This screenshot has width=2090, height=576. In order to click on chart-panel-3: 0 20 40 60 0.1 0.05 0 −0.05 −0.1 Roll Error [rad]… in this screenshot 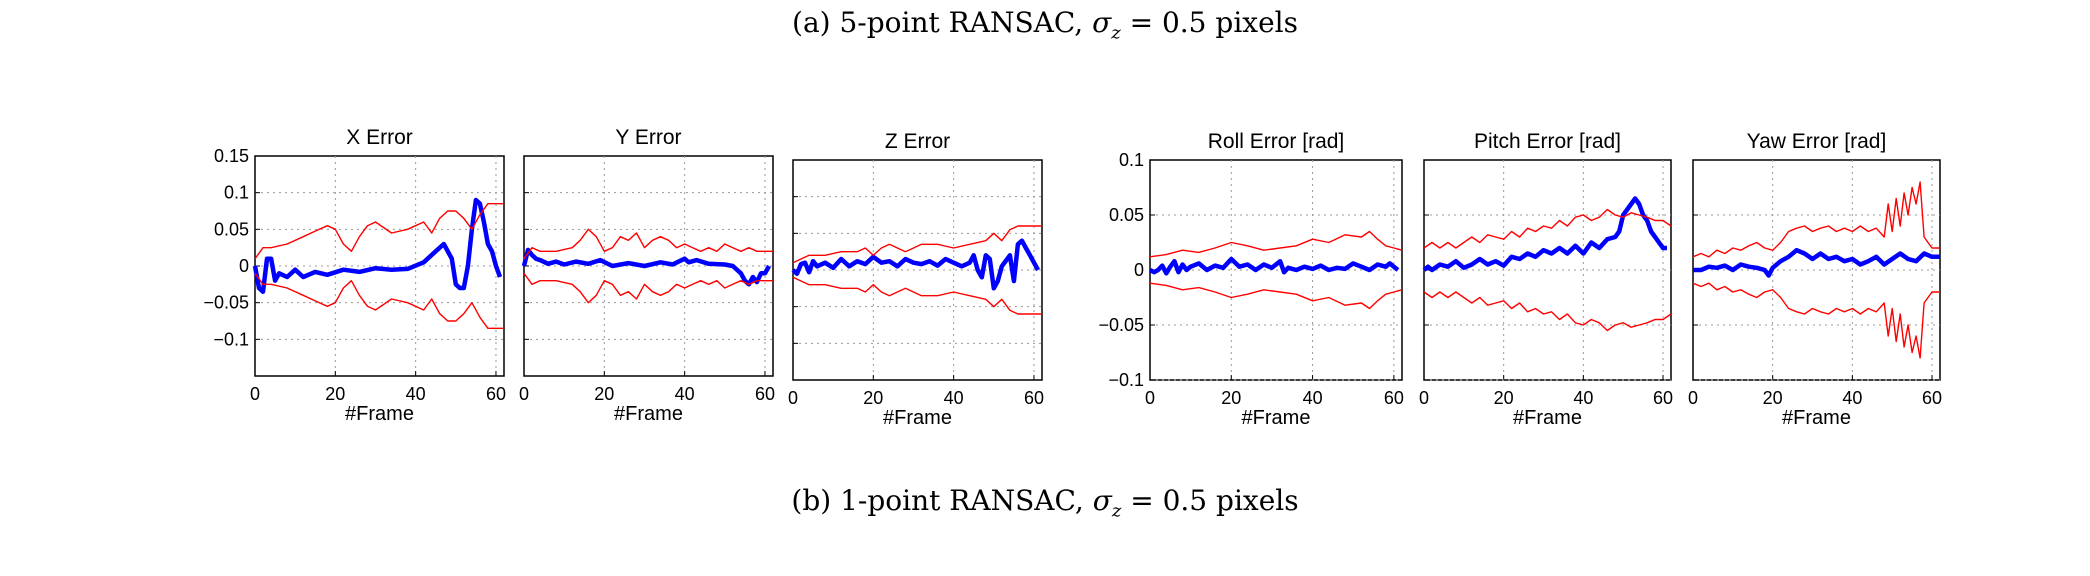, I will do `click(1250, 279)`.